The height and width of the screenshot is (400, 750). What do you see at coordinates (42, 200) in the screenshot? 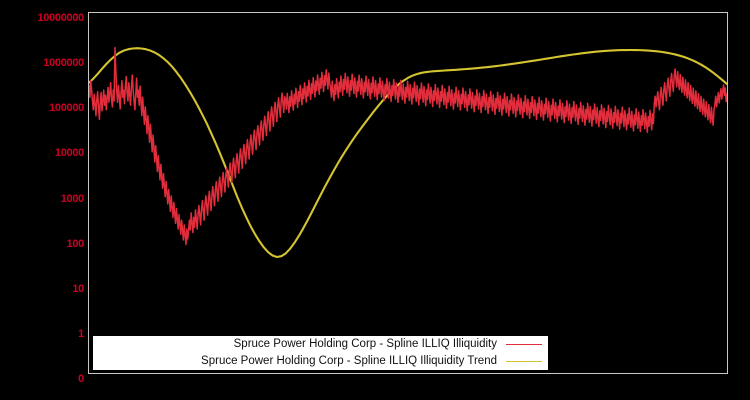
I see `y-axis: 10000000 1000000 100000 10000 1000 100 10 1 0` at bounding box center [42, 200].